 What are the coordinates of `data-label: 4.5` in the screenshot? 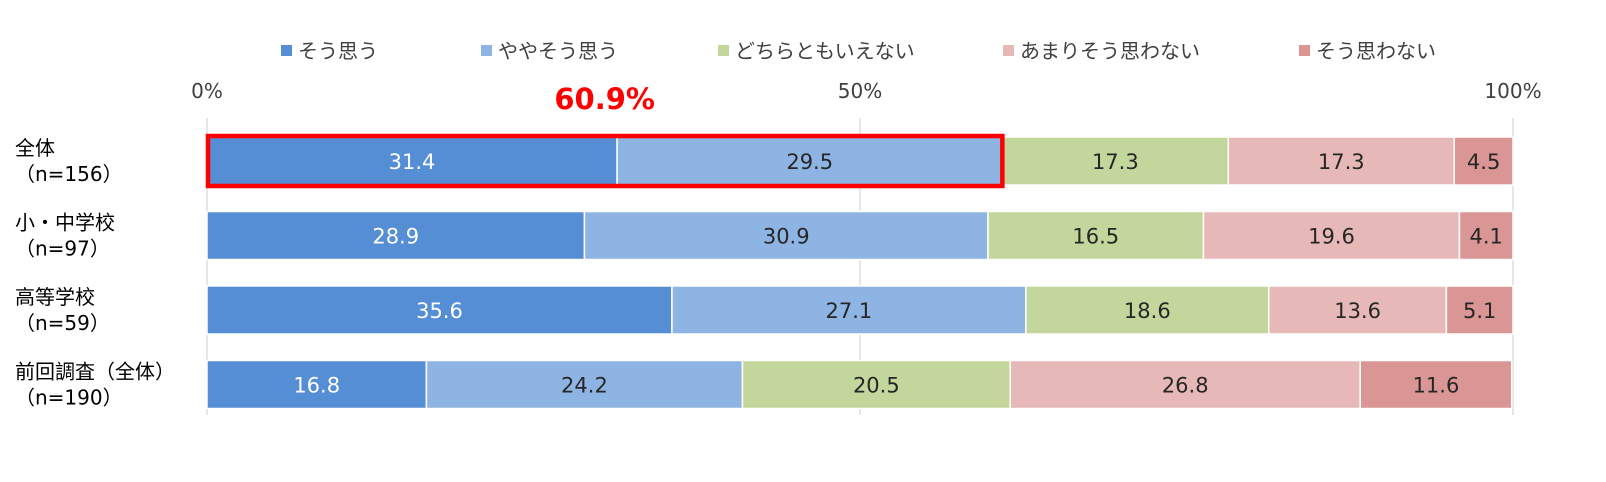 It's located at (1483, 162).